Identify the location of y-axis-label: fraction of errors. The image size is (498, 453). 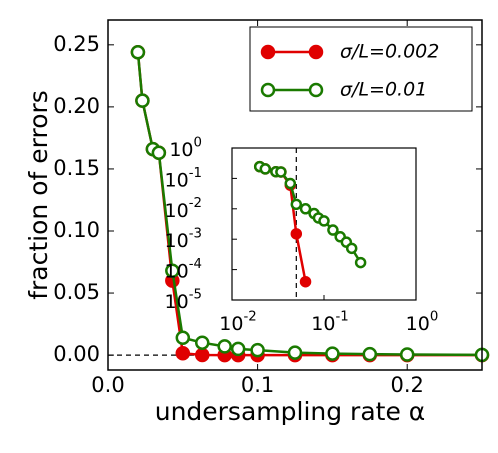
(38, 195).